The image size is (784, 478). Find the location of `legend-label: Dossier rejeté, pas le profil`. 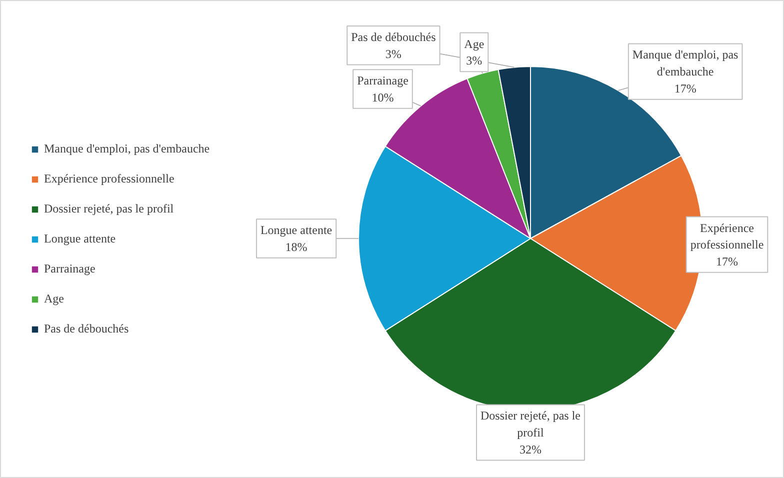

legend-label: Dossier rejeté, pas le profil is located at coordinates (109, 209).